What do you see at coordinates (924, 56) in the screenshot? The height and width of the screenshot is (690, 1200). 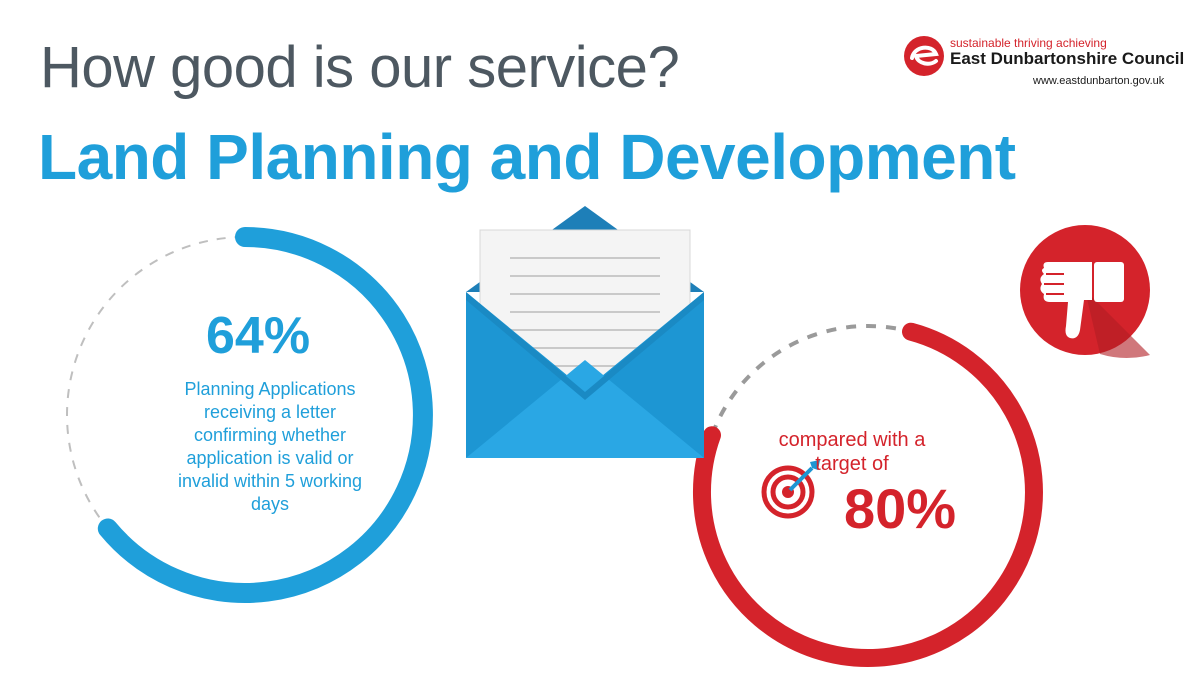 I see `council-logo-mark-icon` at bounding box center [924, 56].